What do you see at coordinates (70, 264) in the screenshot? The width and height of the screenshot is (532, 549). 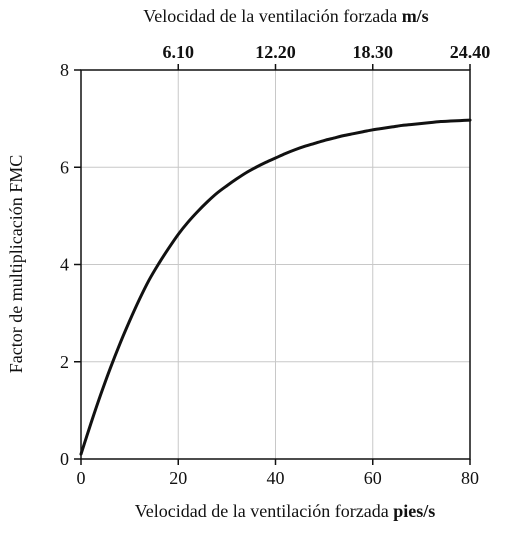 I see `y-axis-ticks: 0 2 4 6 8` at bounding box center [70, 264].